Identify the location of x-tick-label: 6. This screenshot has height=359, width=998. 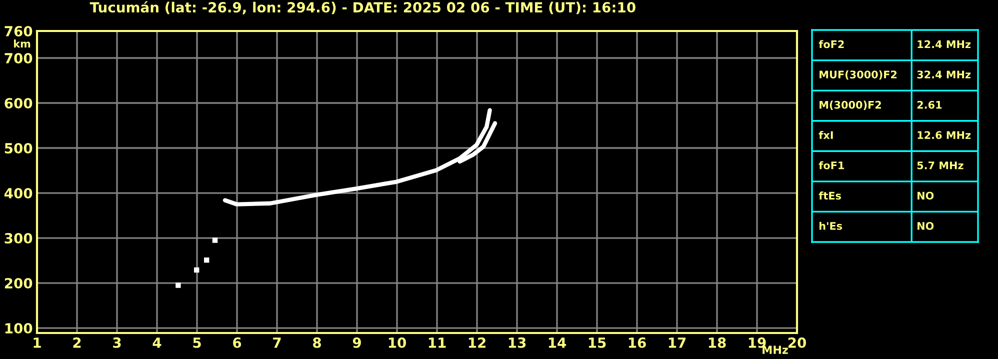
(237, 342).